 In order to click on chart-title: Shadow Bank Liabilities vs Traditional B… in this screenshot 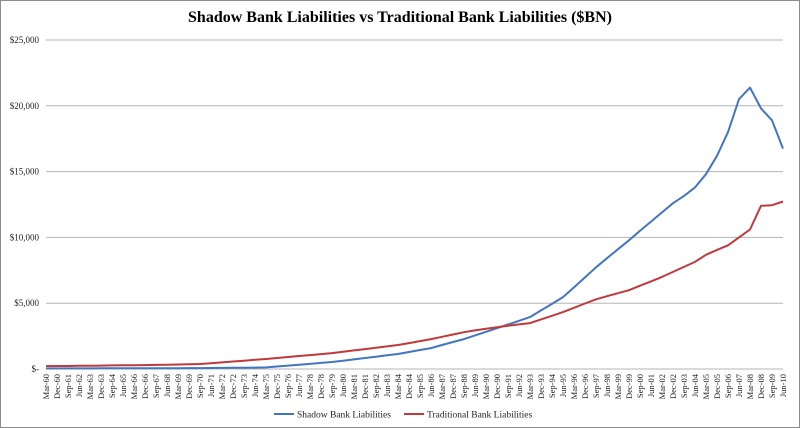, I will do `click(400, 17)`.